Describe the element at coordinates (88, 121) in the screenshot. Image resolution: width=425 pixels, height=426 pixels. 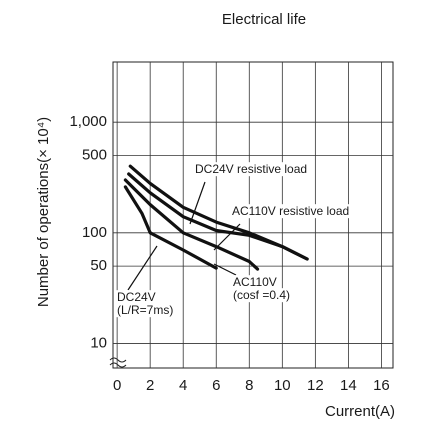
I see `y-tick-label: 1,000` at that location.